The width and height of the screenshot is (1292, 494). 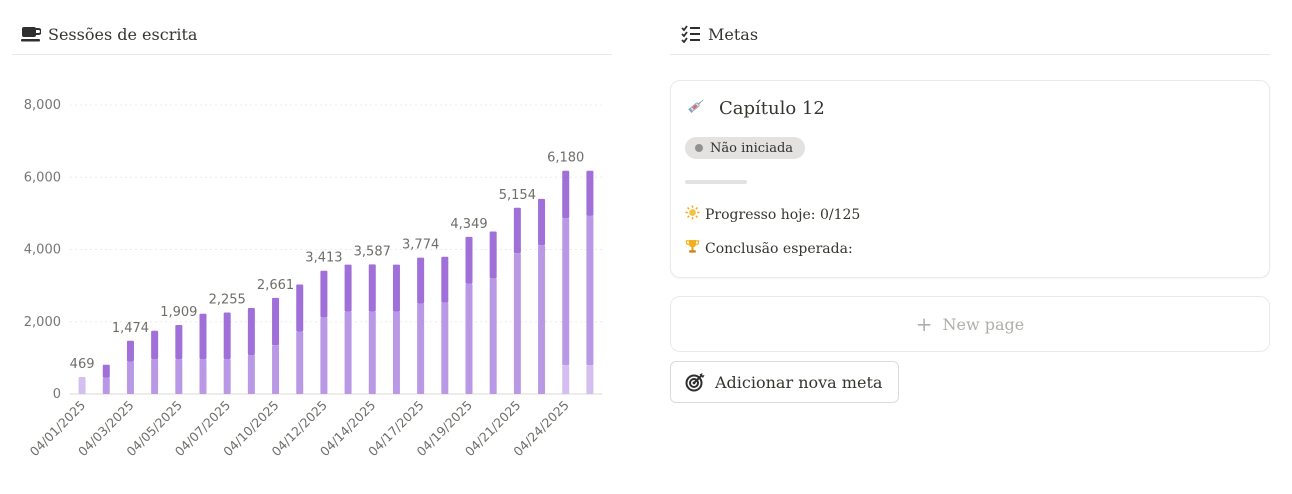 What do you see at coordinates (420, 245) in the screenshot?
I see `data-label: 3,774` at bounding box center [420, 245].